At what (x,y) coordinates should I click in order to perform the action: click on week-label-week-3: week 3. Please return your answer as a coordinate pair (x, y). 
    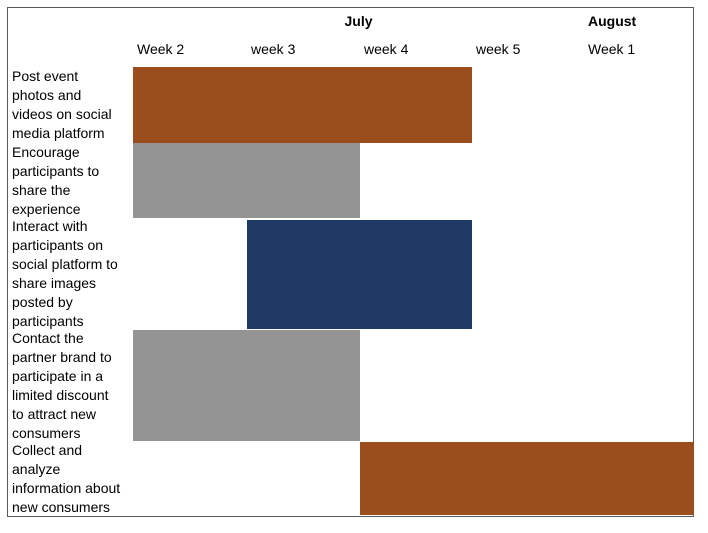
    Looking at the image, I should click on (273, 49).